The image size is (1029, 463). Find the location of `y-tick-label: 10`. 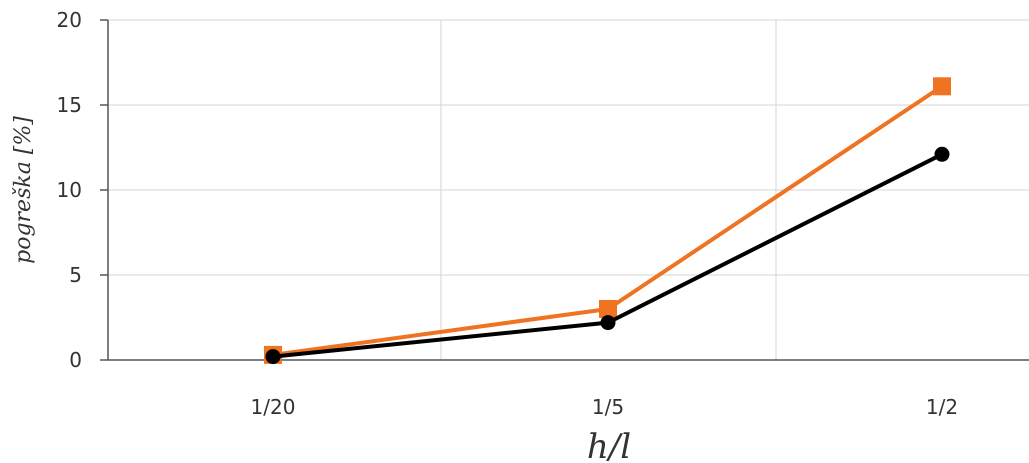

y-tick-label: 10 is located at coordinates (69, 190).